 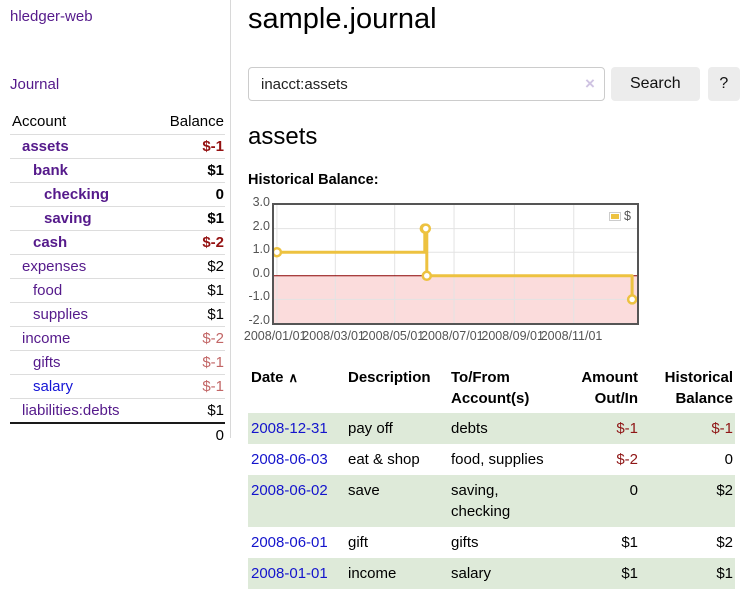 What do you see at coordinates (452, 336) in the screenshot?
I see `x-axis-tick-label: 2008/07/01` at bounding box center [452, 336].